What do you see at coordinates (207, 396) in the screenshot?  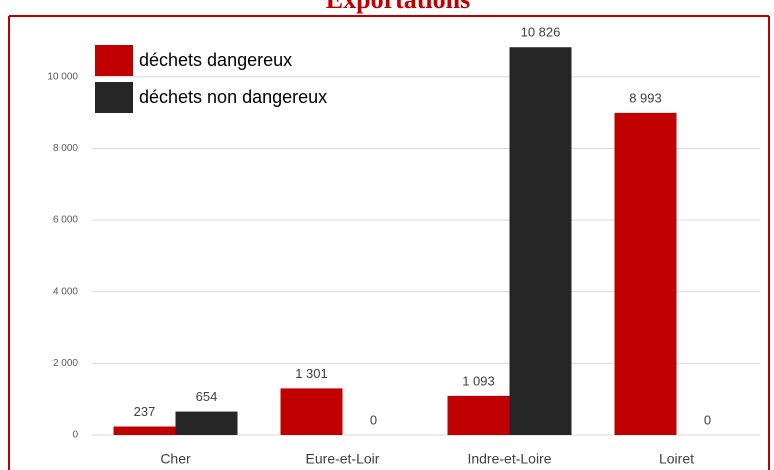 I see `value-label: 654` at bounding box center [207, 396].